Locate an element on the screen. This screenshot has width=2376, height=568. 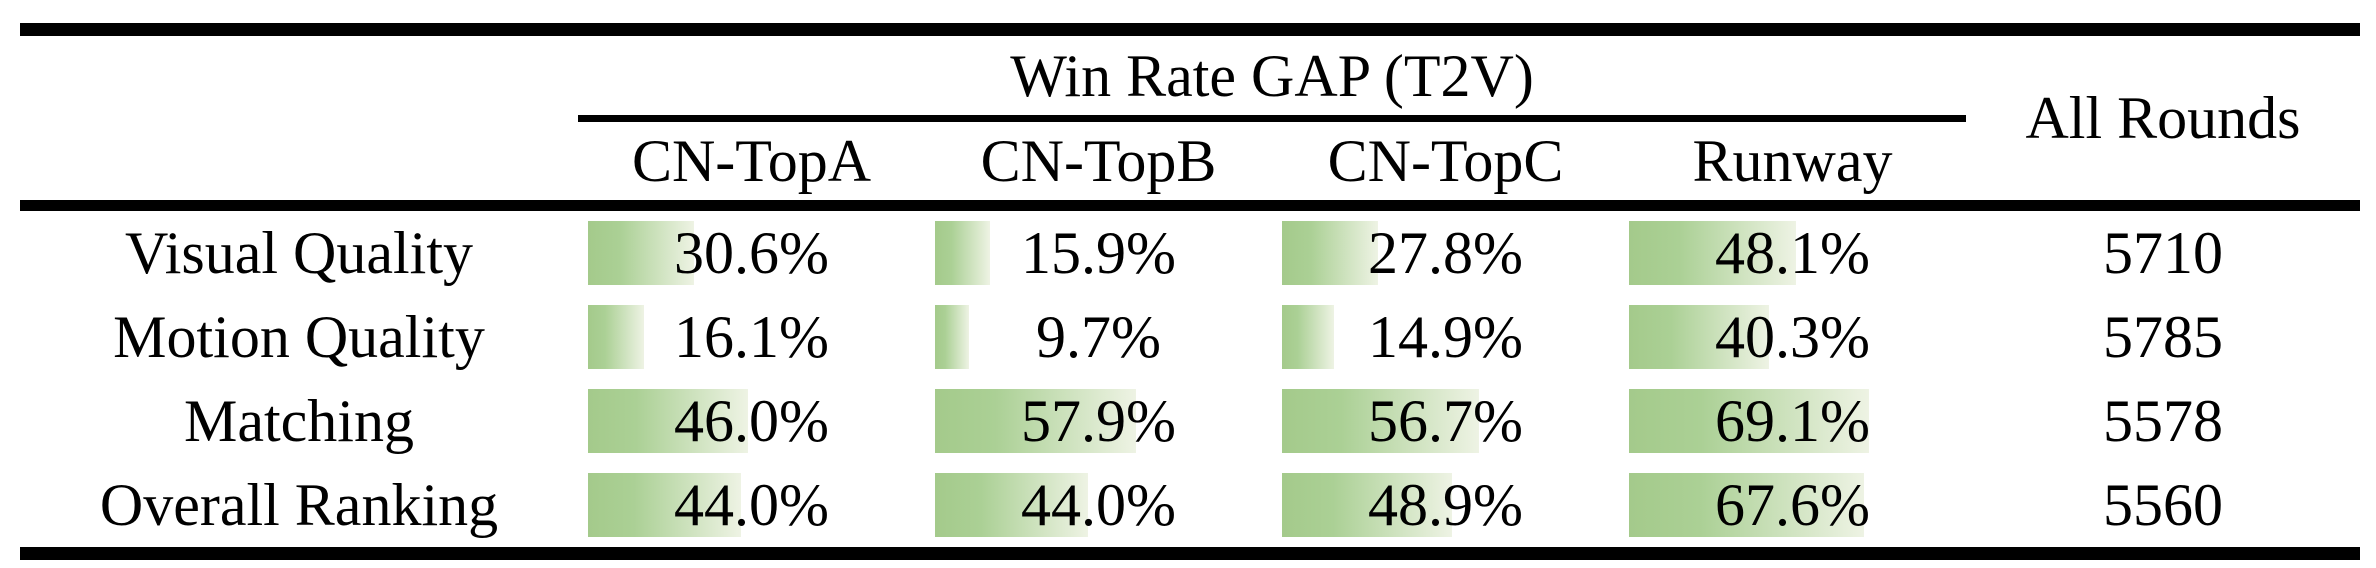
column-header-runway: Runway is located at coordinates (1792, 161).